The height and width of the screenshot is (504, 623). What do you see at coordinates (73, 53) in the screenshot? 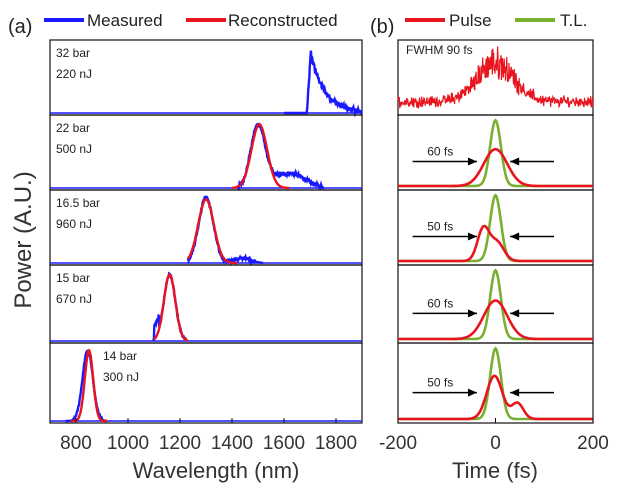
I see `pressure-label: 32 bar` at bounding box center [73, 53].